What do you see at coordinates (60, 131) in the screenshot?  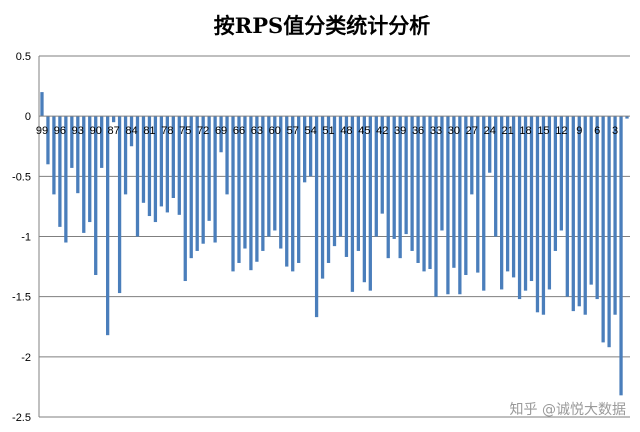 I see `x-tick-label: 96` at bounding box center [60, 131].